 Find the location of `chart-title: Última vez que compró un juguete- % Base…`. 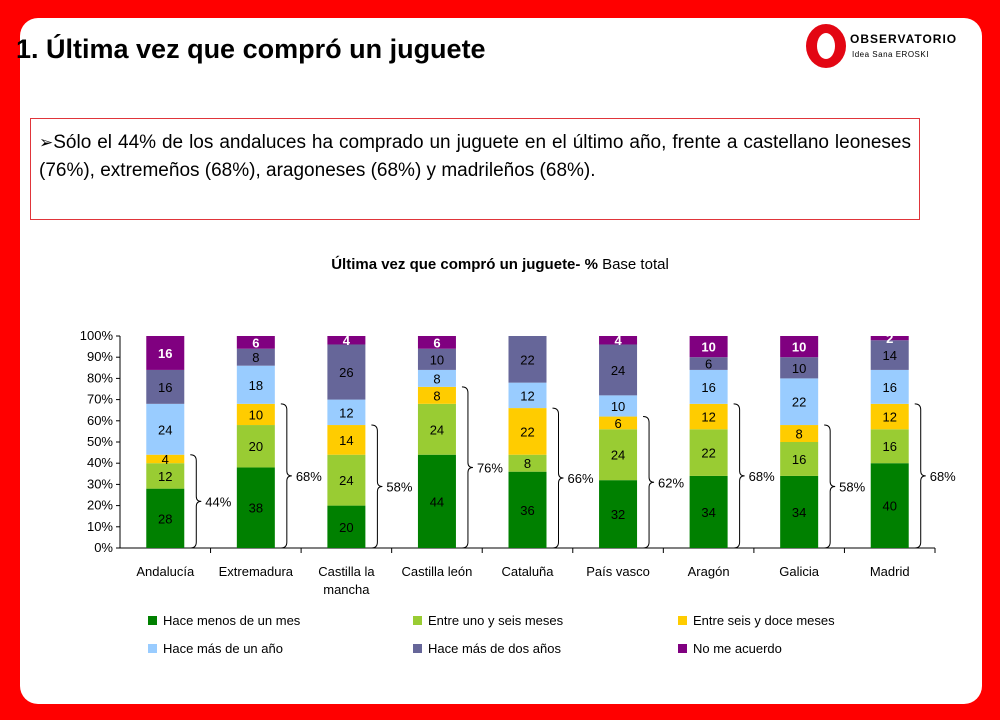

chart-title: Última vez que compró un juguete- % Base… is located at coordinates (500, 264).